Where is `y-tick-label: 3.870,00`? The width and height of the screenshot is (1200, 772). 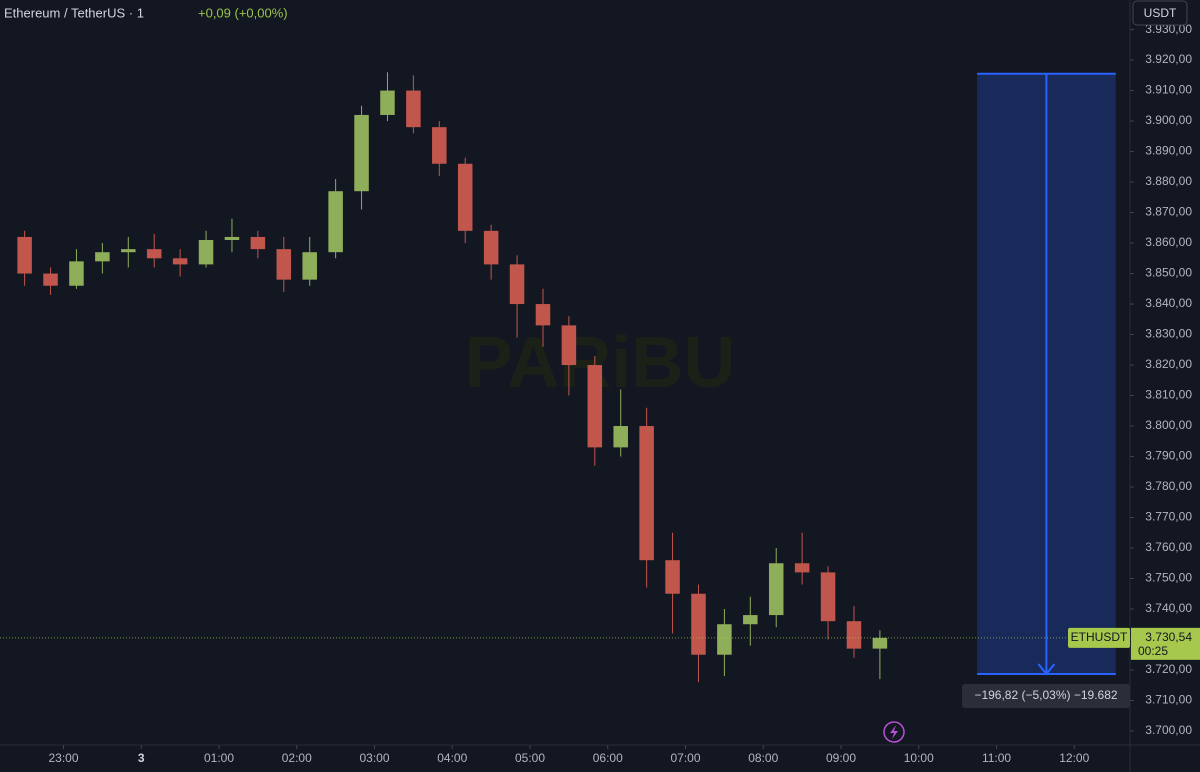 y-tick-label: 3.870,00 is located at coordinates (1168, 212).